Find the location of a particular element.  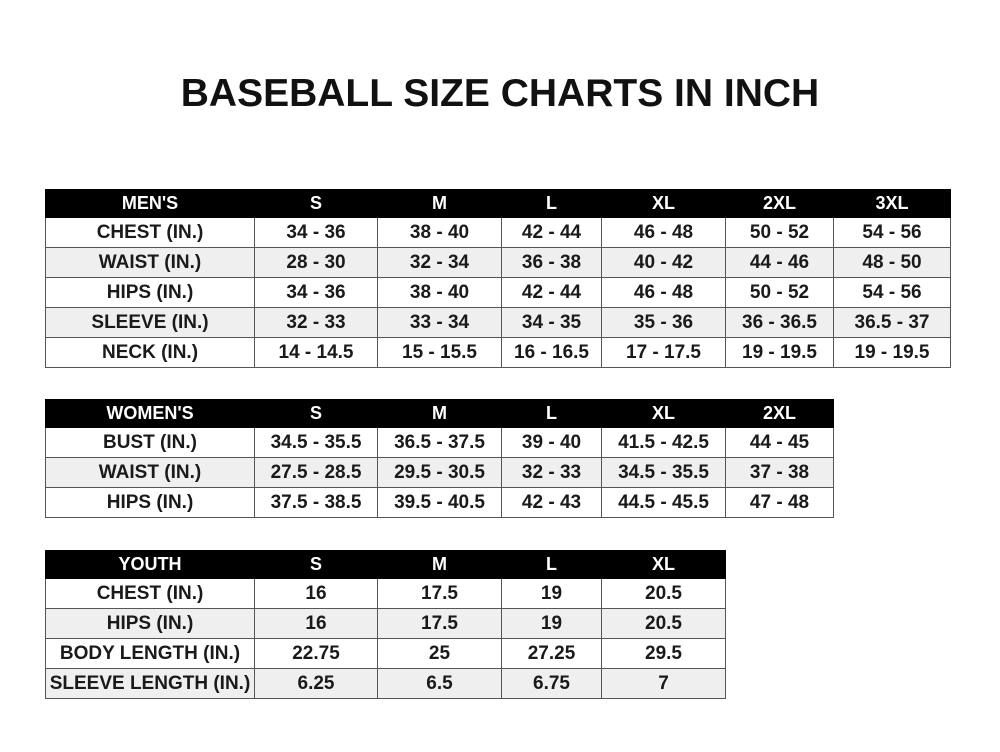

size-value: 42 - 44 is located at coordinates (551, 232).